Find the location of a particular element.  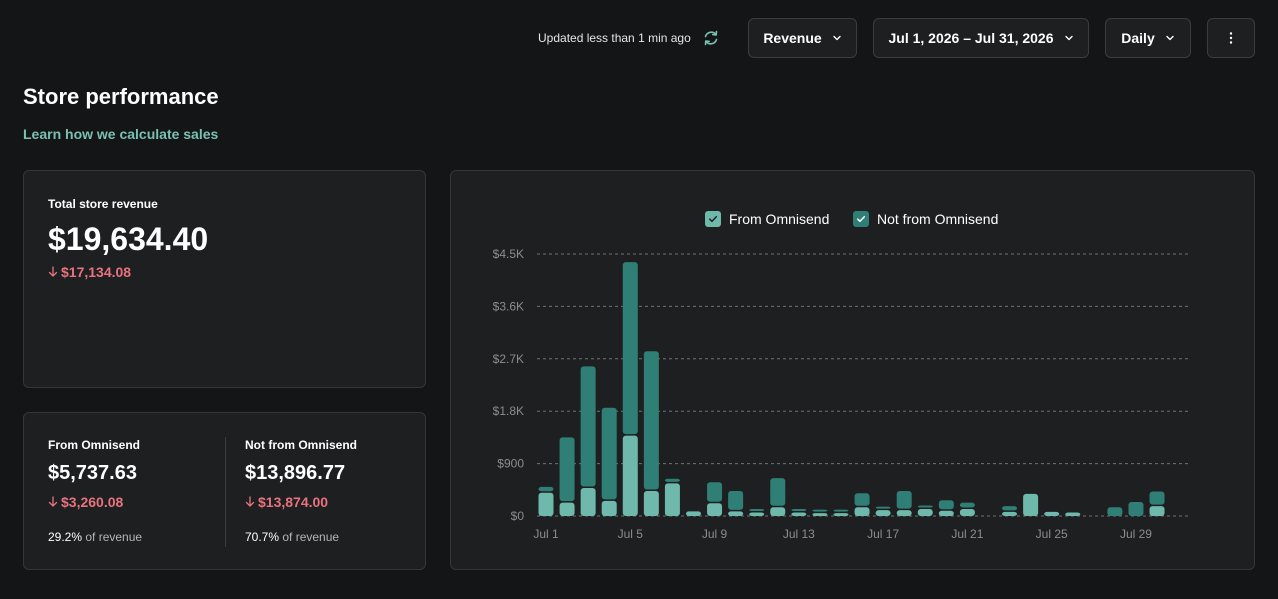

x-tick-label: Jul 1 is located at coordinates (546, 534).